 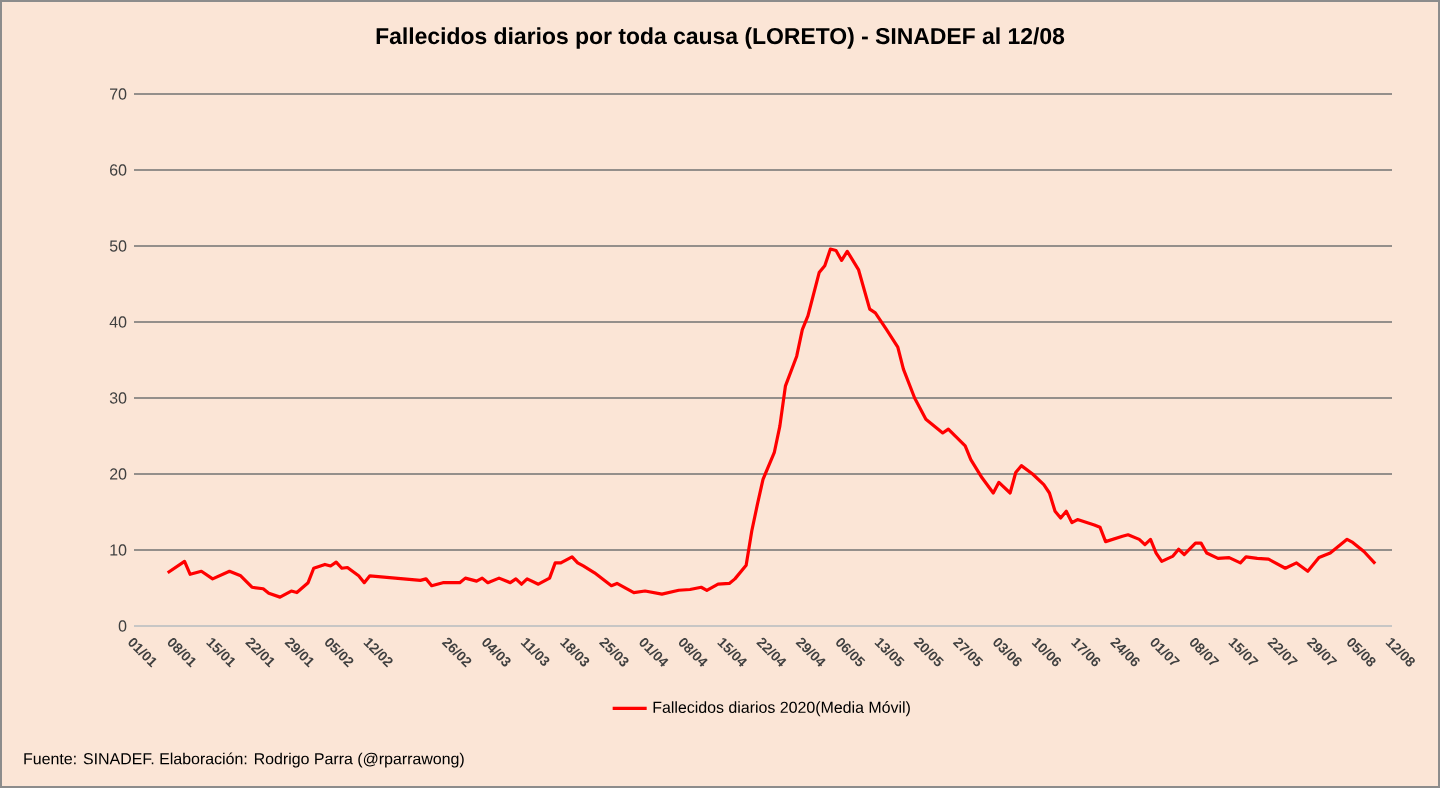 What do you see at coordinates (720, 38) in the screenshot?
I see `chart-title: Fallecidos diarios por toda causa (LORETO) - SINADEF al 12/08` at bounding box center [720, 38].